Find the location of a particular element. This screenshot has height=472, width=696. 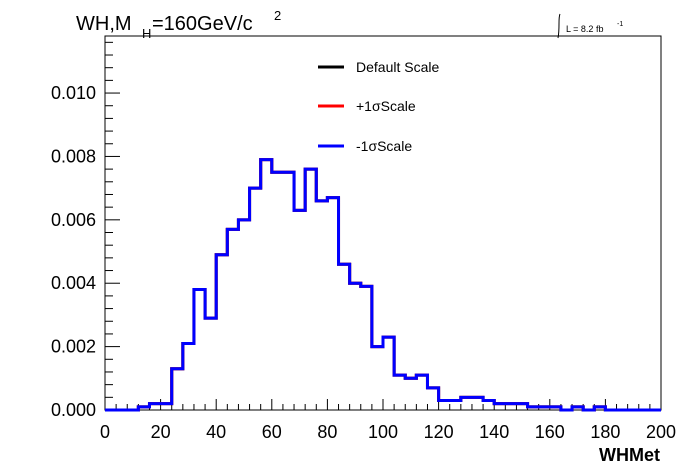

integral-icon is located at coordinates (559, 26).